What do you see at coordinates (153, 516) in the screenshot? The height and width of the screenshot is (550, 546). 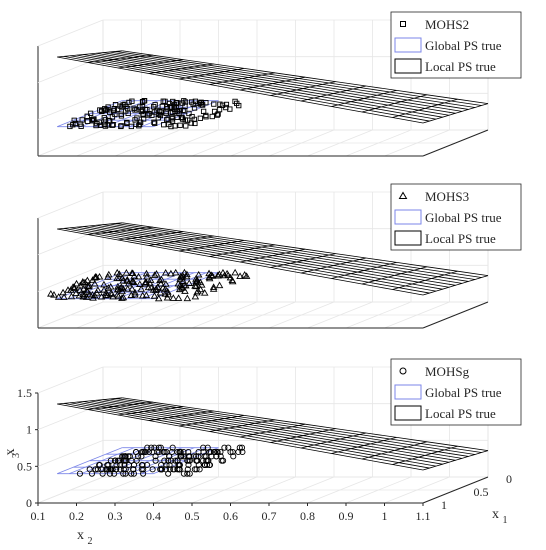 I see `x2-tick-label: 0.4` at bounding box center [153, 516].